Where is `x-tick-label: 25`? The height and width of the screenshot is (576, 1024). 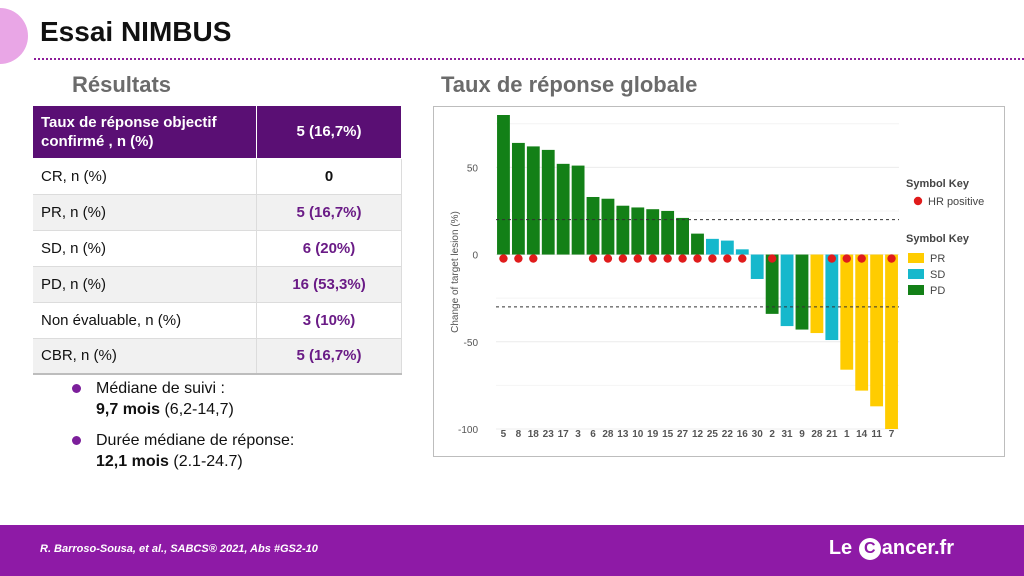
x-tick-label: 25 is located at coordinates (713, 434).